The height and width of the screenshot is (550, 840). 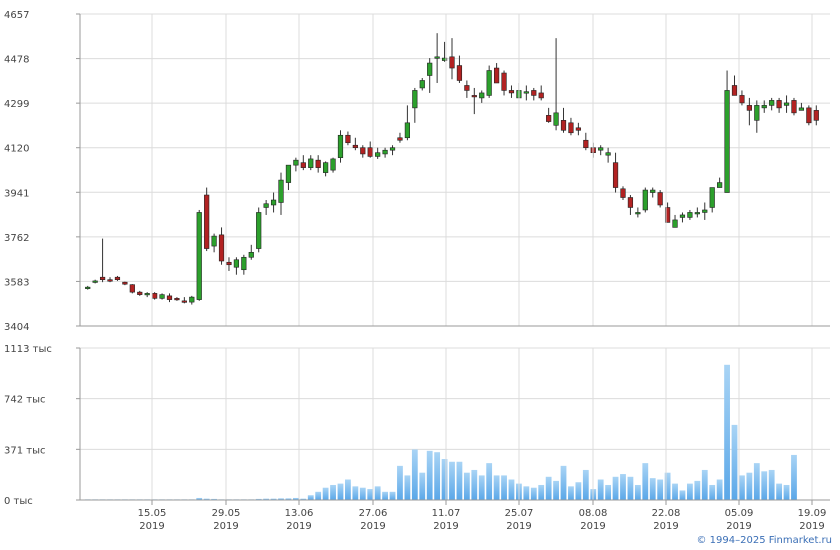 What do you see at coordinates (16, 15) in the screenshot?
I see `price-tick-label: 4657` at bounding box center [16, 15].